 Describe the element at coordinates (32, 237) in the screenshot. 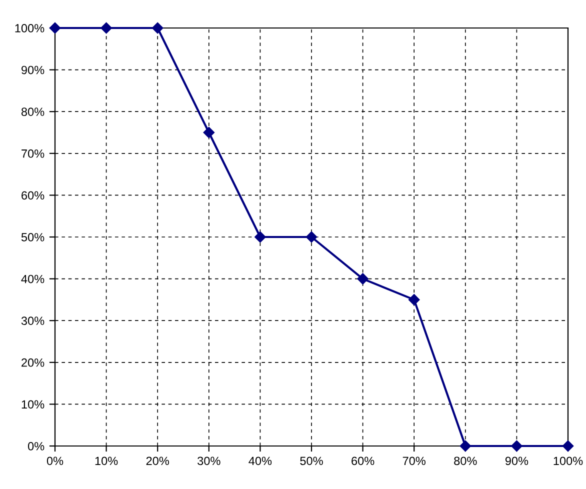

I see `y-tick-label: 50%` at that location.